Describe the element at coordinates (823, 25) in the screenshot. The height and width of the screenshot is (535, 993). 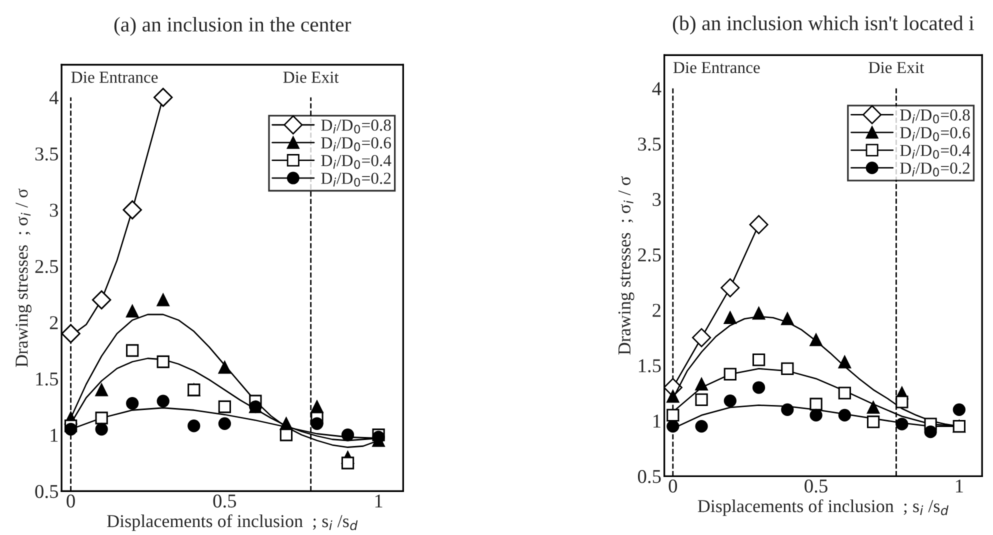
I see `chart-title: (b) an inclusion which isn't located i` at that location.